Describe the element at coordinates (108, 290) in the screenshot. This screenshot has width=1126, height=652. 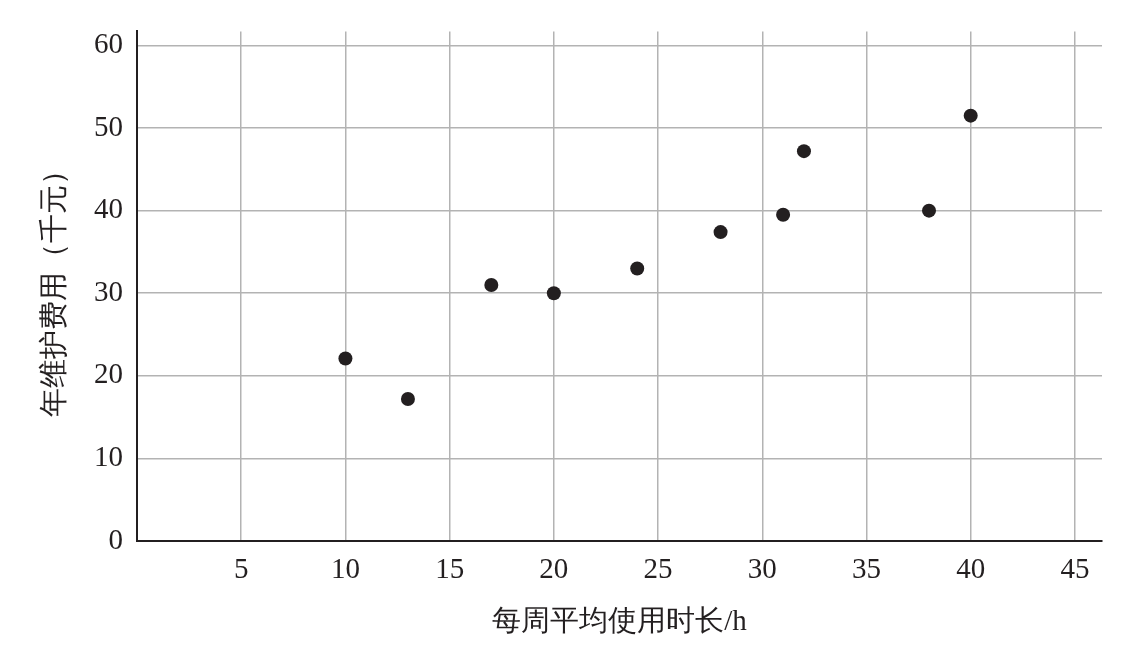
I see `y-tick-label: 30` at that location.